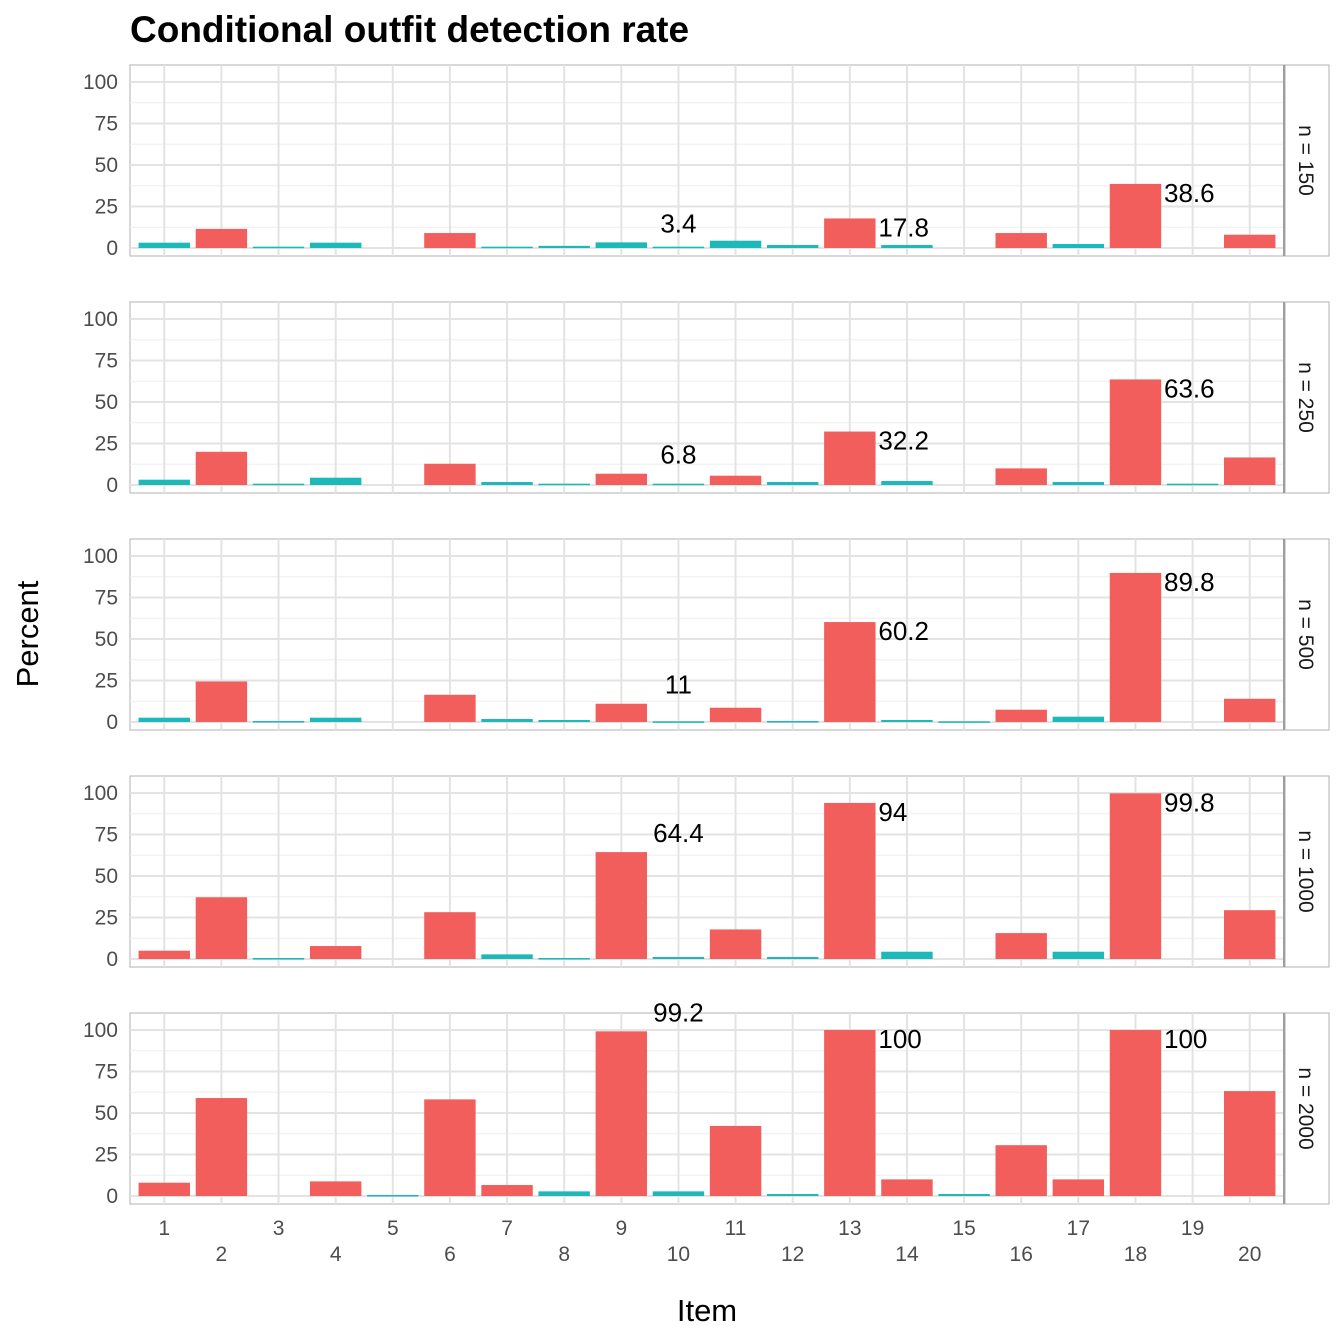 The image size is (1344, 1344). I want to click on x-tick-label: 15, so click(963, 1228).